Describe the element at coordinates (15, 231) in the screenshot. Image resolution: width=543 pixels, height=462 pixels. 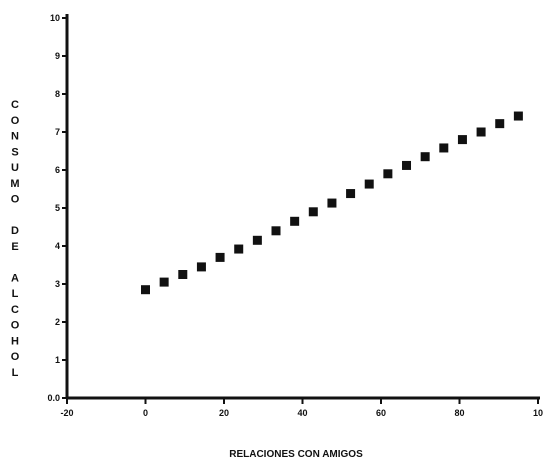
I see `y-axis-title-letter: D` at that location.